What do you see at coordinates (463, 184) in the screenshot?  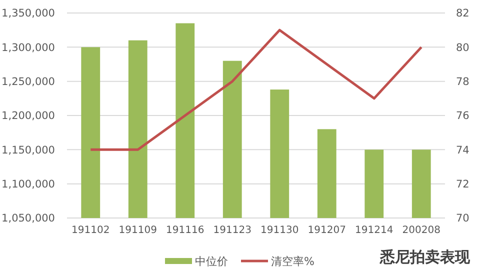 I see `y2-tick-label: 72` at bounding box center [463, 184].